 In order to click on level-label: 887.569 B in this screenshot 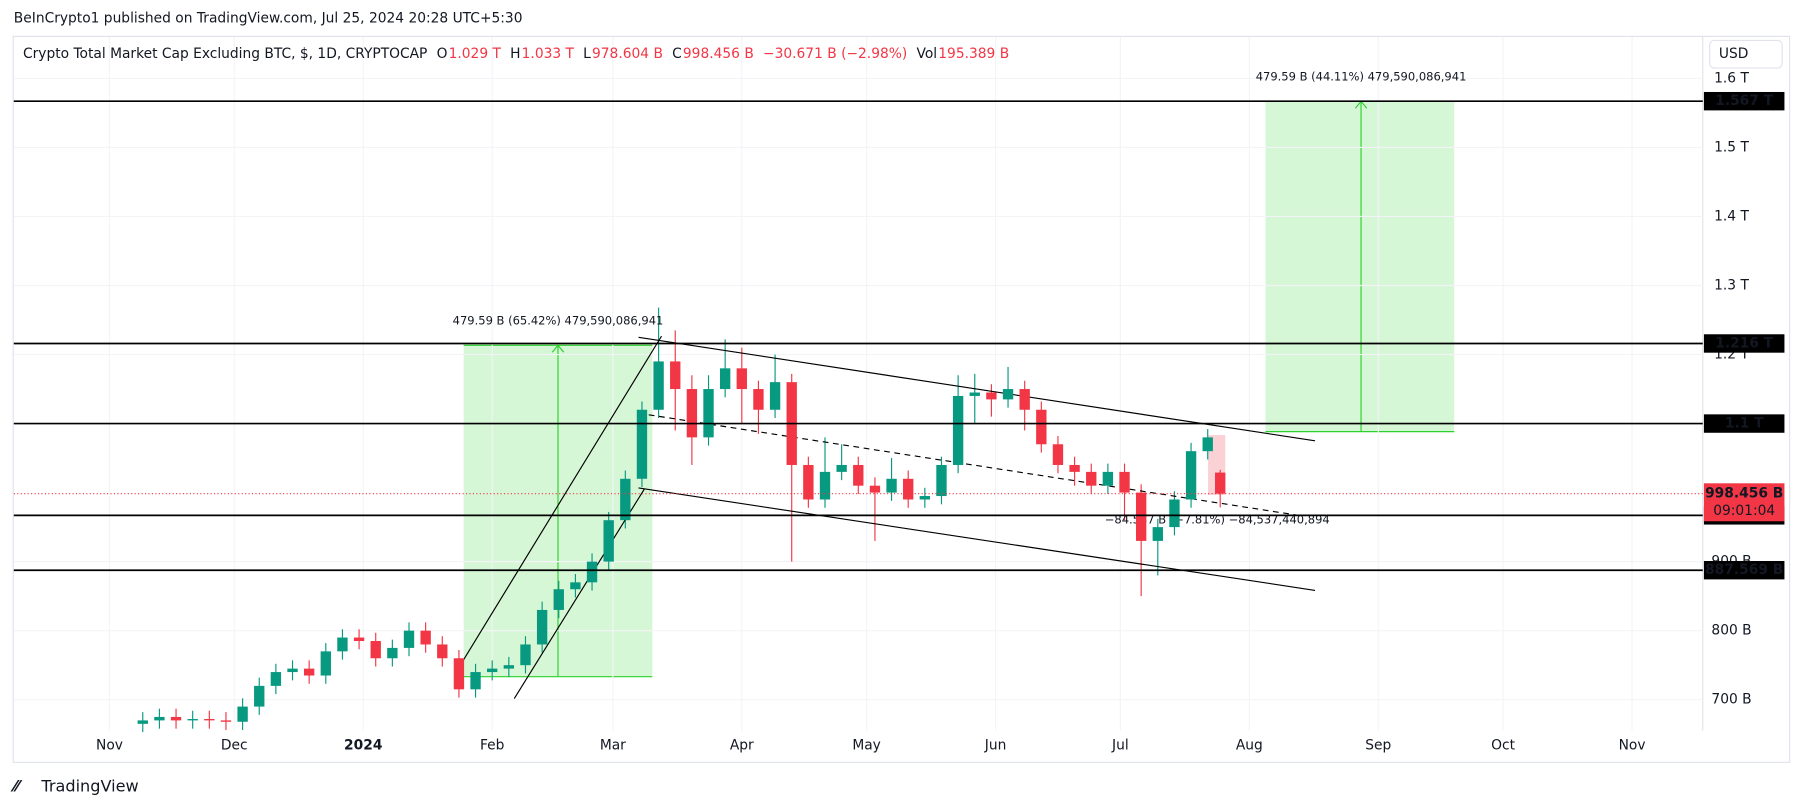, I will do `click(1744, 570)`.